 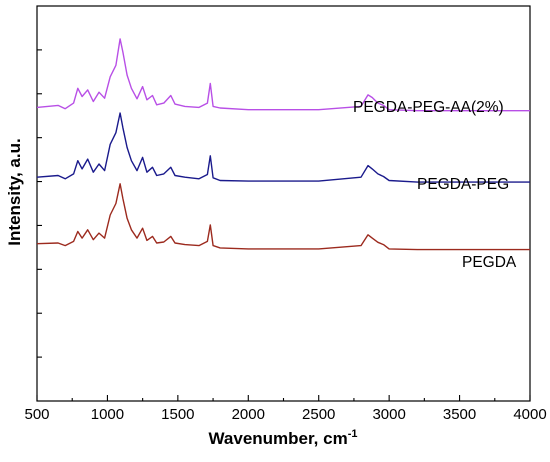 I want to click on x-tick-label: 2000, so click(x=248, y=414).